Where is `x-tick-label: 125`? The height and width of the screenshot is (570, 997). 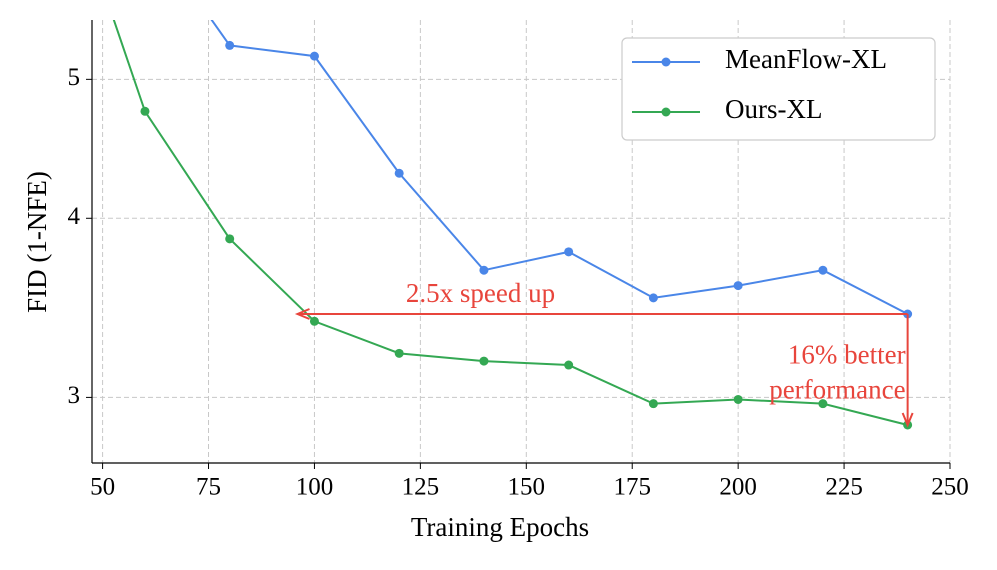 x-tick-label: 125 is located at coordinates (421, 487).